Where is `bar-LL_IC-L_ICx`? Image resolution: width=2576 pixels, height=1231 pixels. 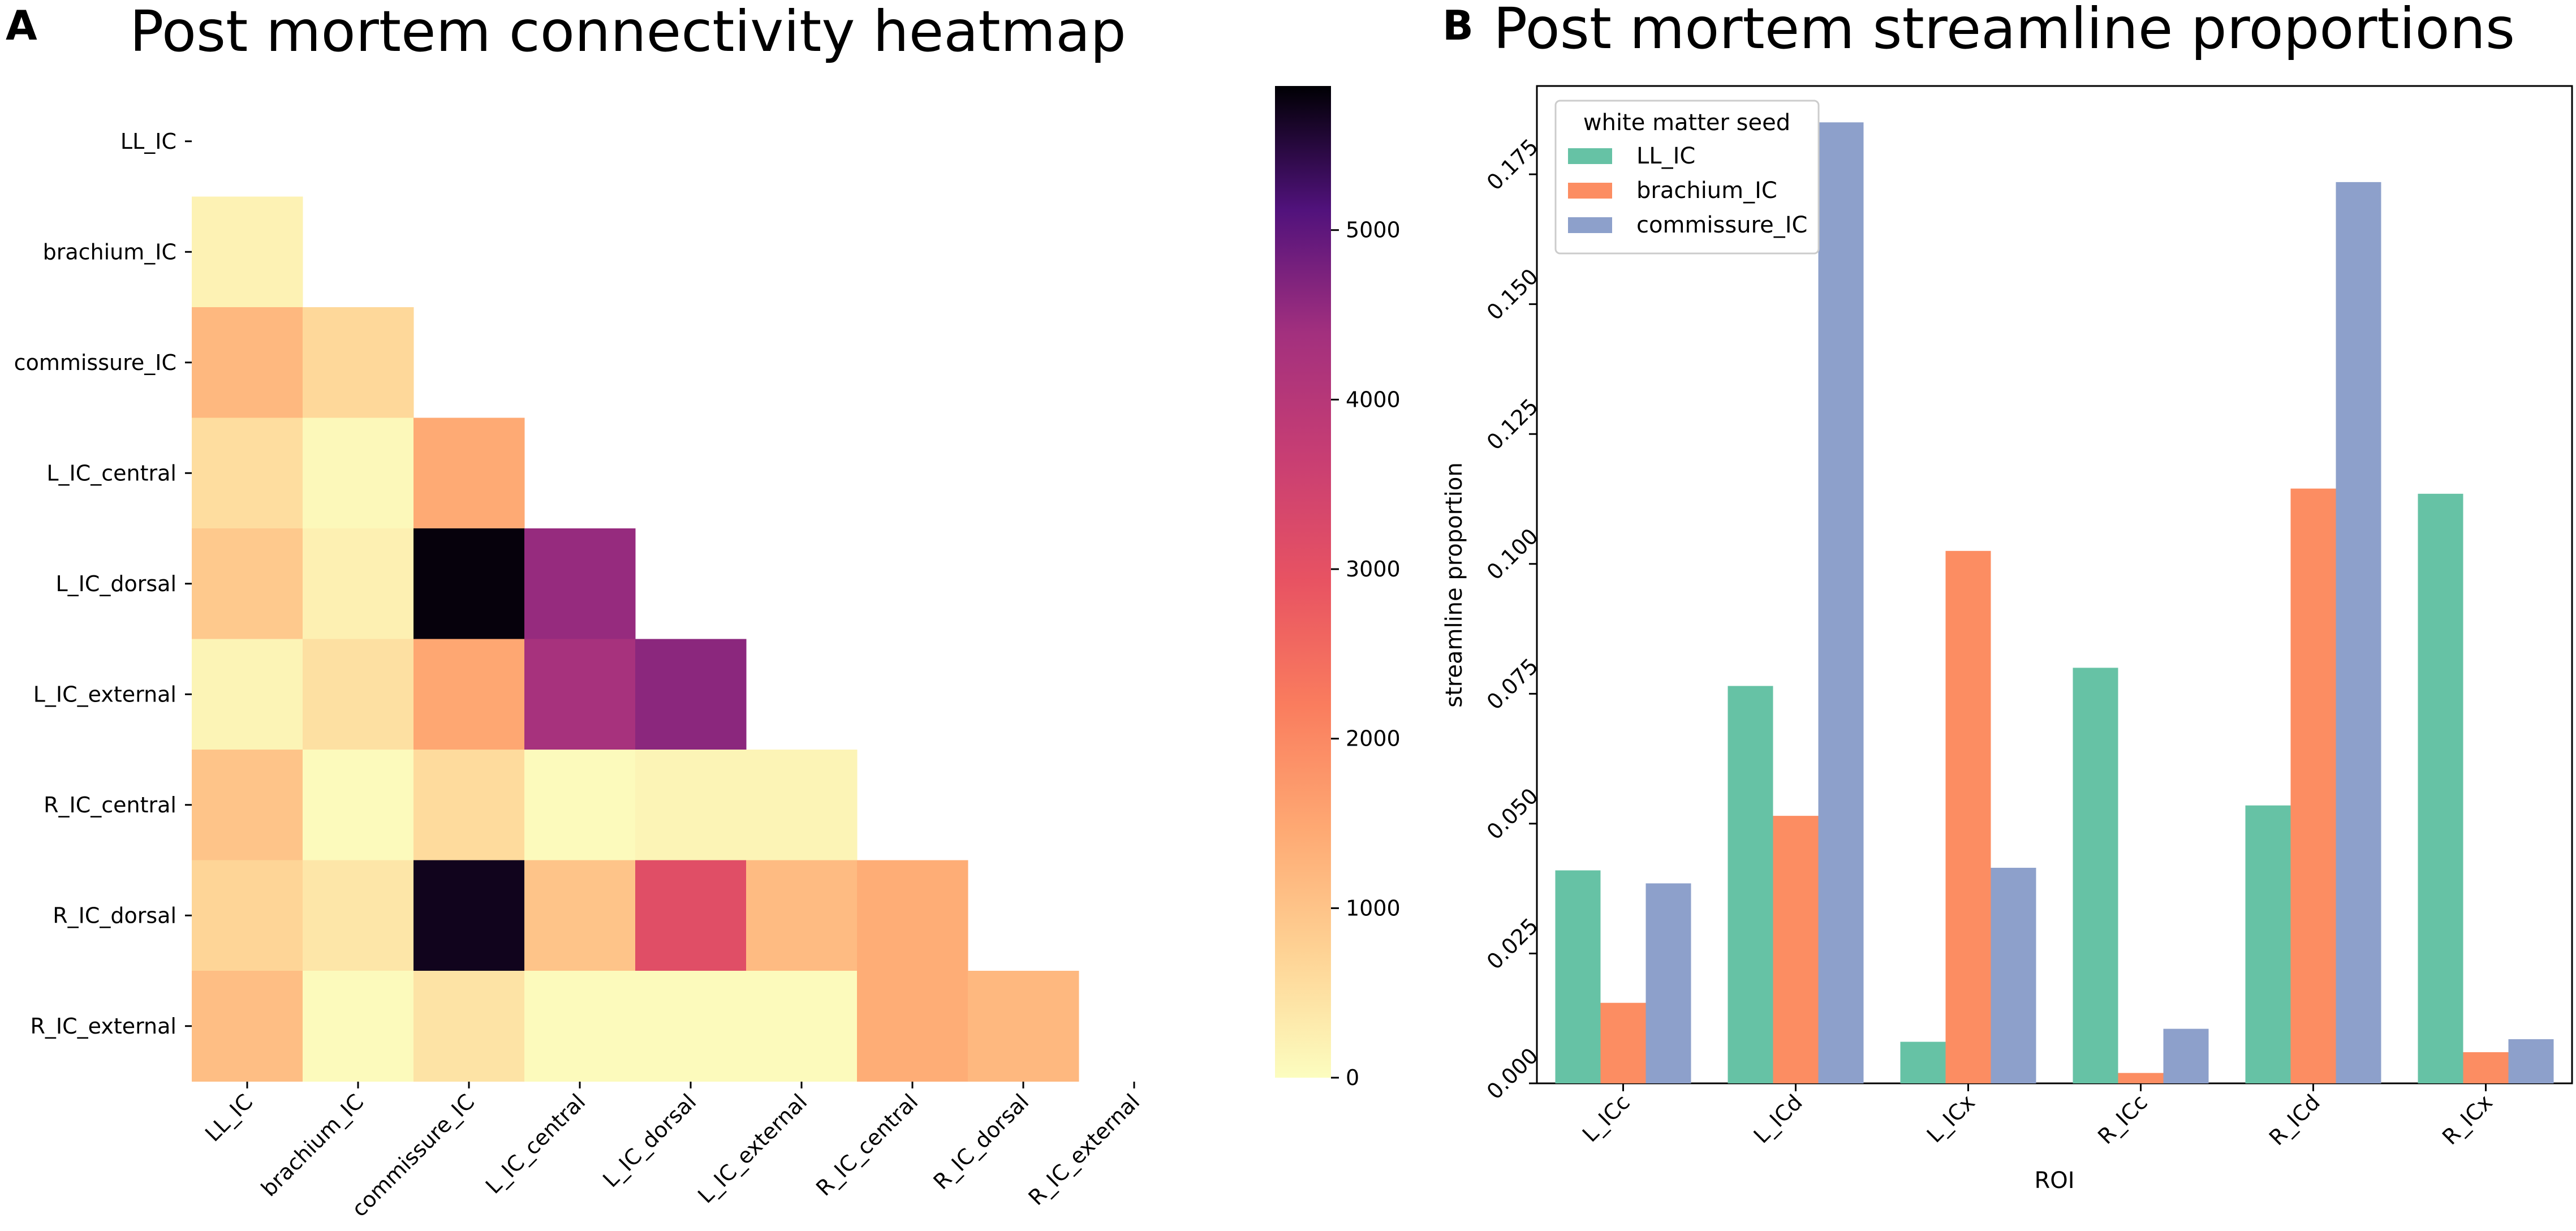 bar-LL_IC-L_ICx is located at coordinates (1923, 1062).